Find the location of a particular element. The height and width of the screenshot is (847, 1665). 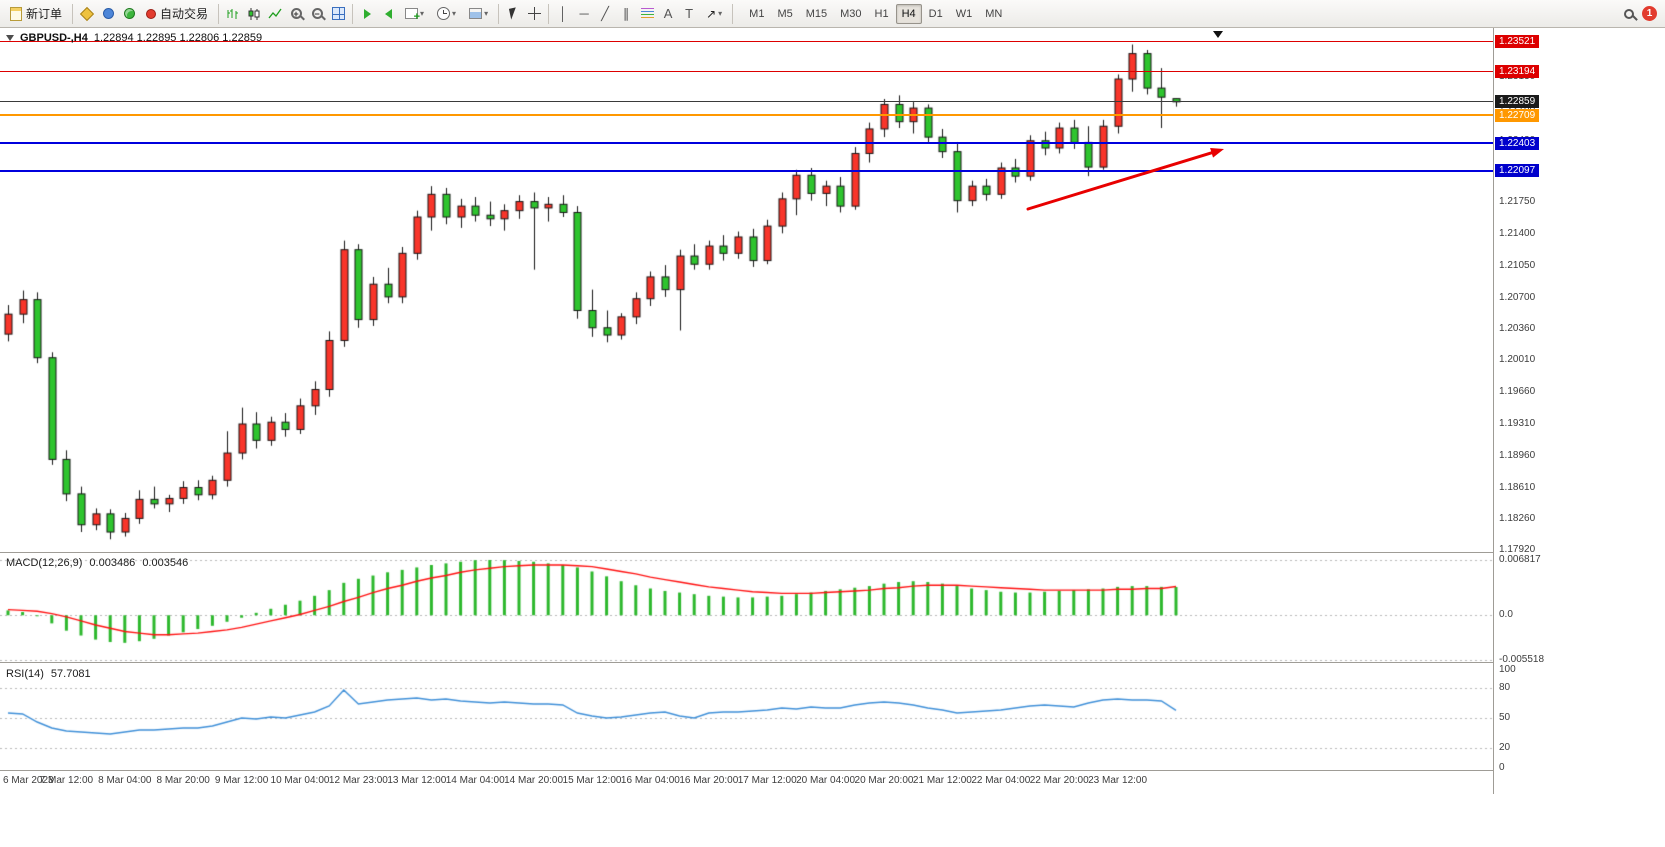

price-axis-label: 1.17920 is located at coordinates (1517, 550).